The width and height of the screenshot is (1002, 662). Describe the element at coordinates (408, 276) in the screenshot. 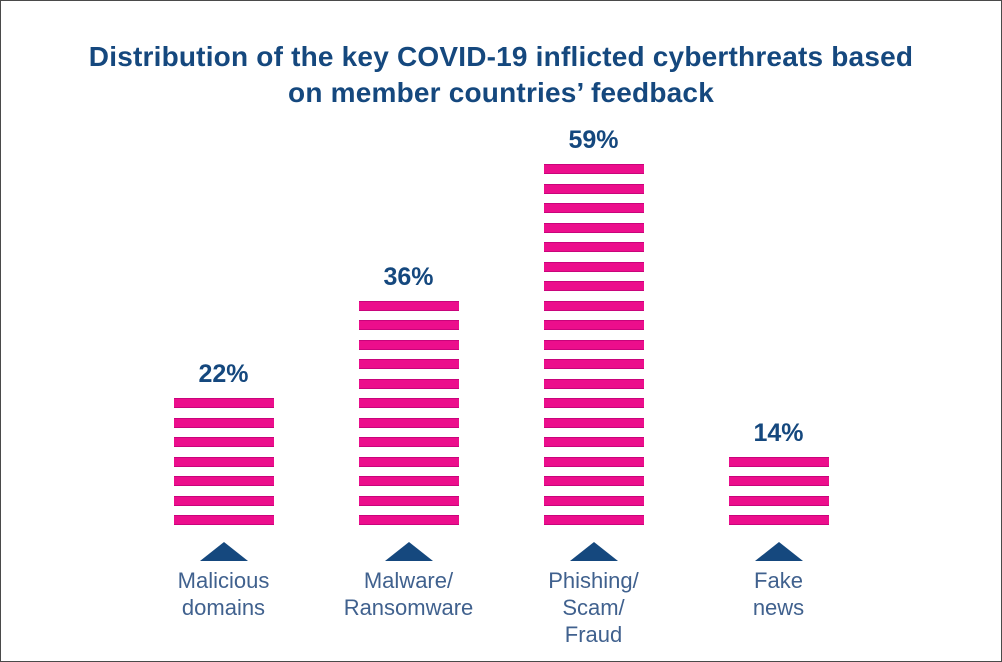

I see `bar-value-label: 36%` at that location.